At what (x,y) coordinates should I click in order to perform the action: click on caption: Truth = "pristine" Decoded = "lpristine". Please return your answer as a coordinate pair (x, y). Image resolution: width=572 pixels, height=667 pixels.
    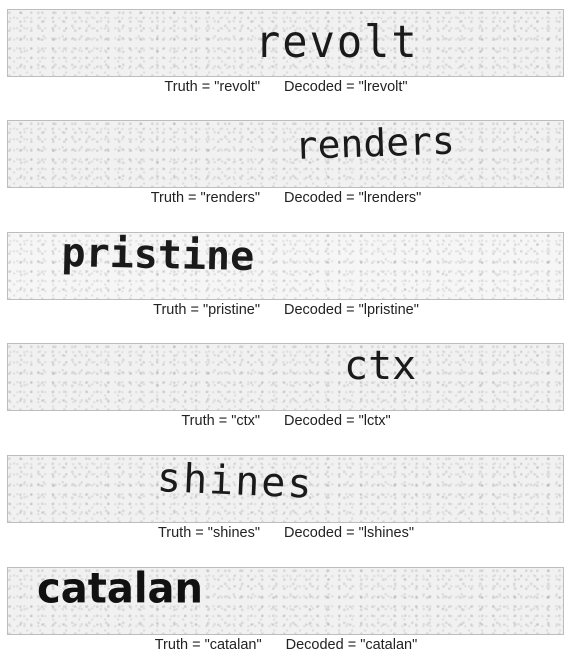
    Looking at the image, I should click on (286, 310).